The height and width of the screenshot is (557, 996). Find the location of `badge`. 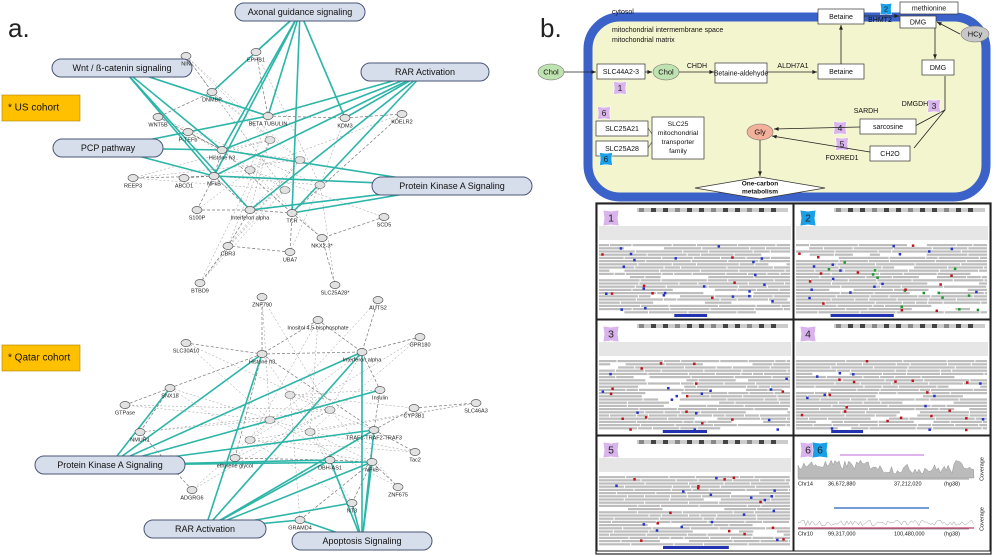

badge is located at coordinates (606, 159).